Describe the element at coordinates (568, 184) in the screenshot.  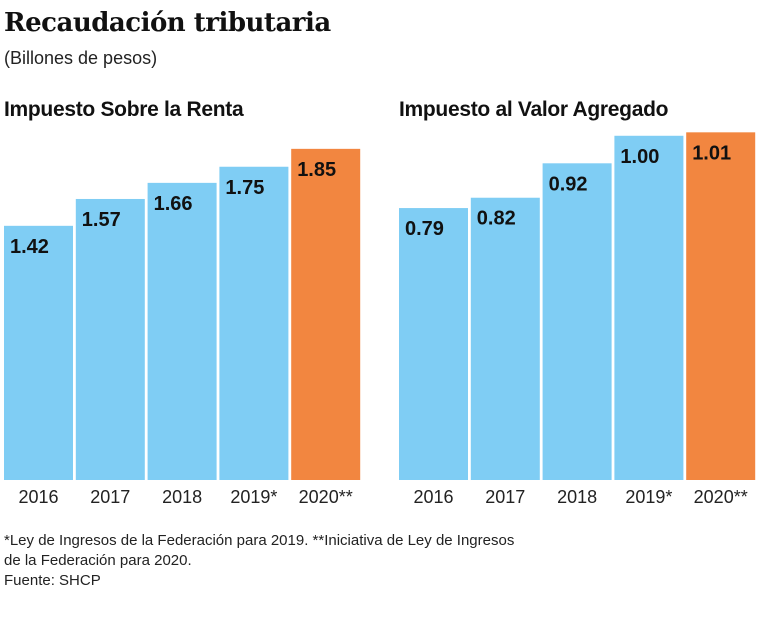
I see `data-label: 0.92` at that location.